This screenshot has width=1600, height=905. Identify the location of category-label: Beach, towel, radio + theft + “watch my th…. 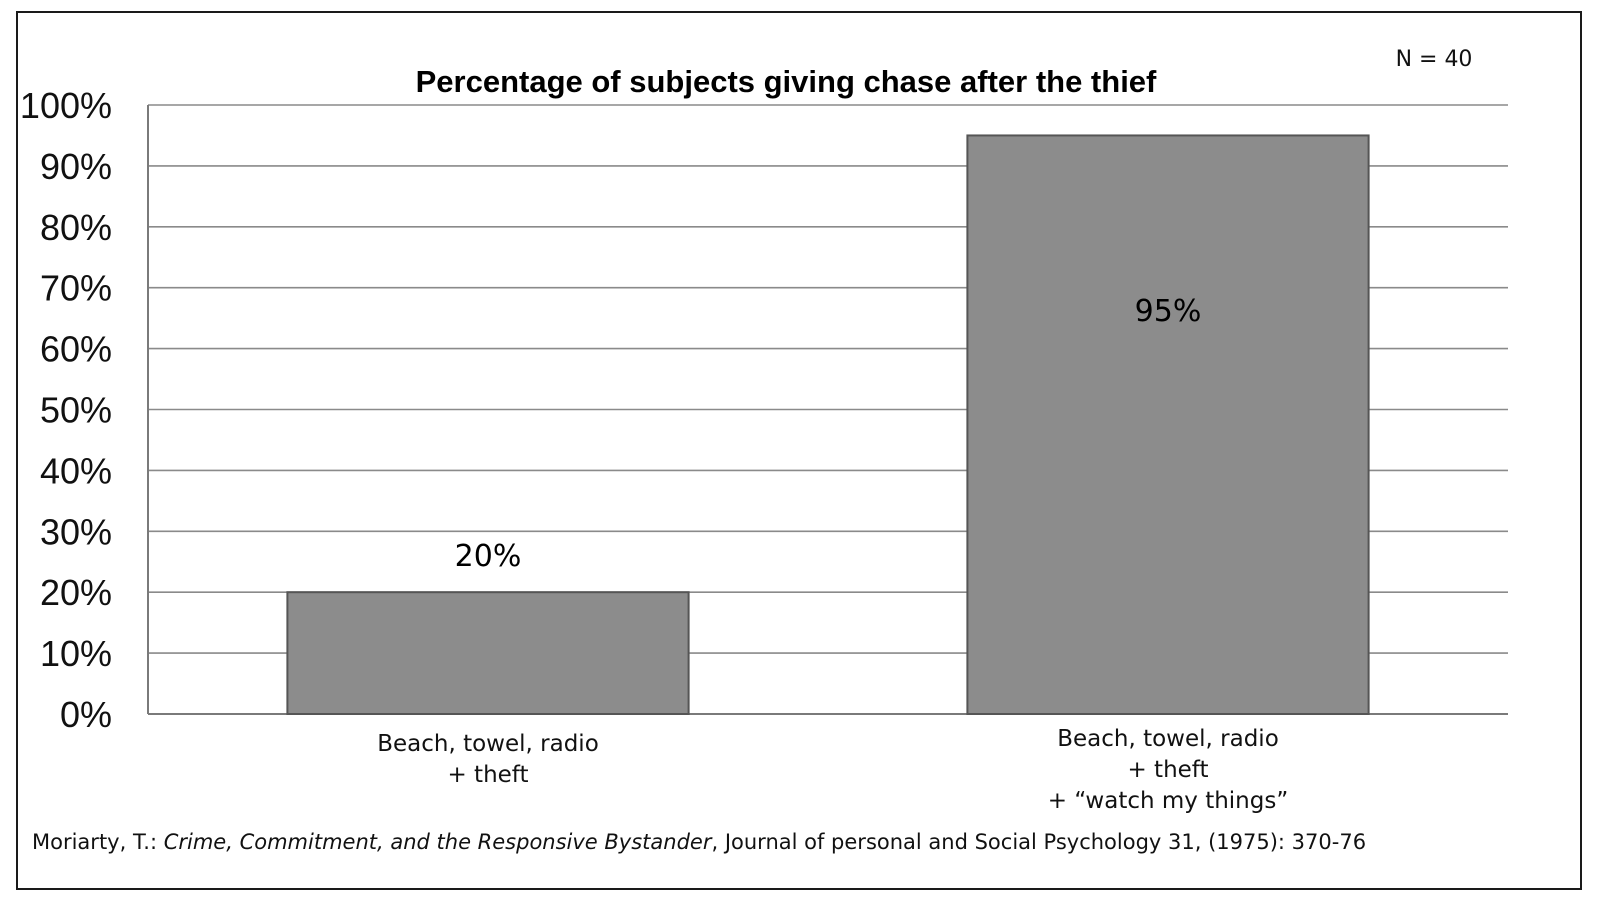
(1168, 770).